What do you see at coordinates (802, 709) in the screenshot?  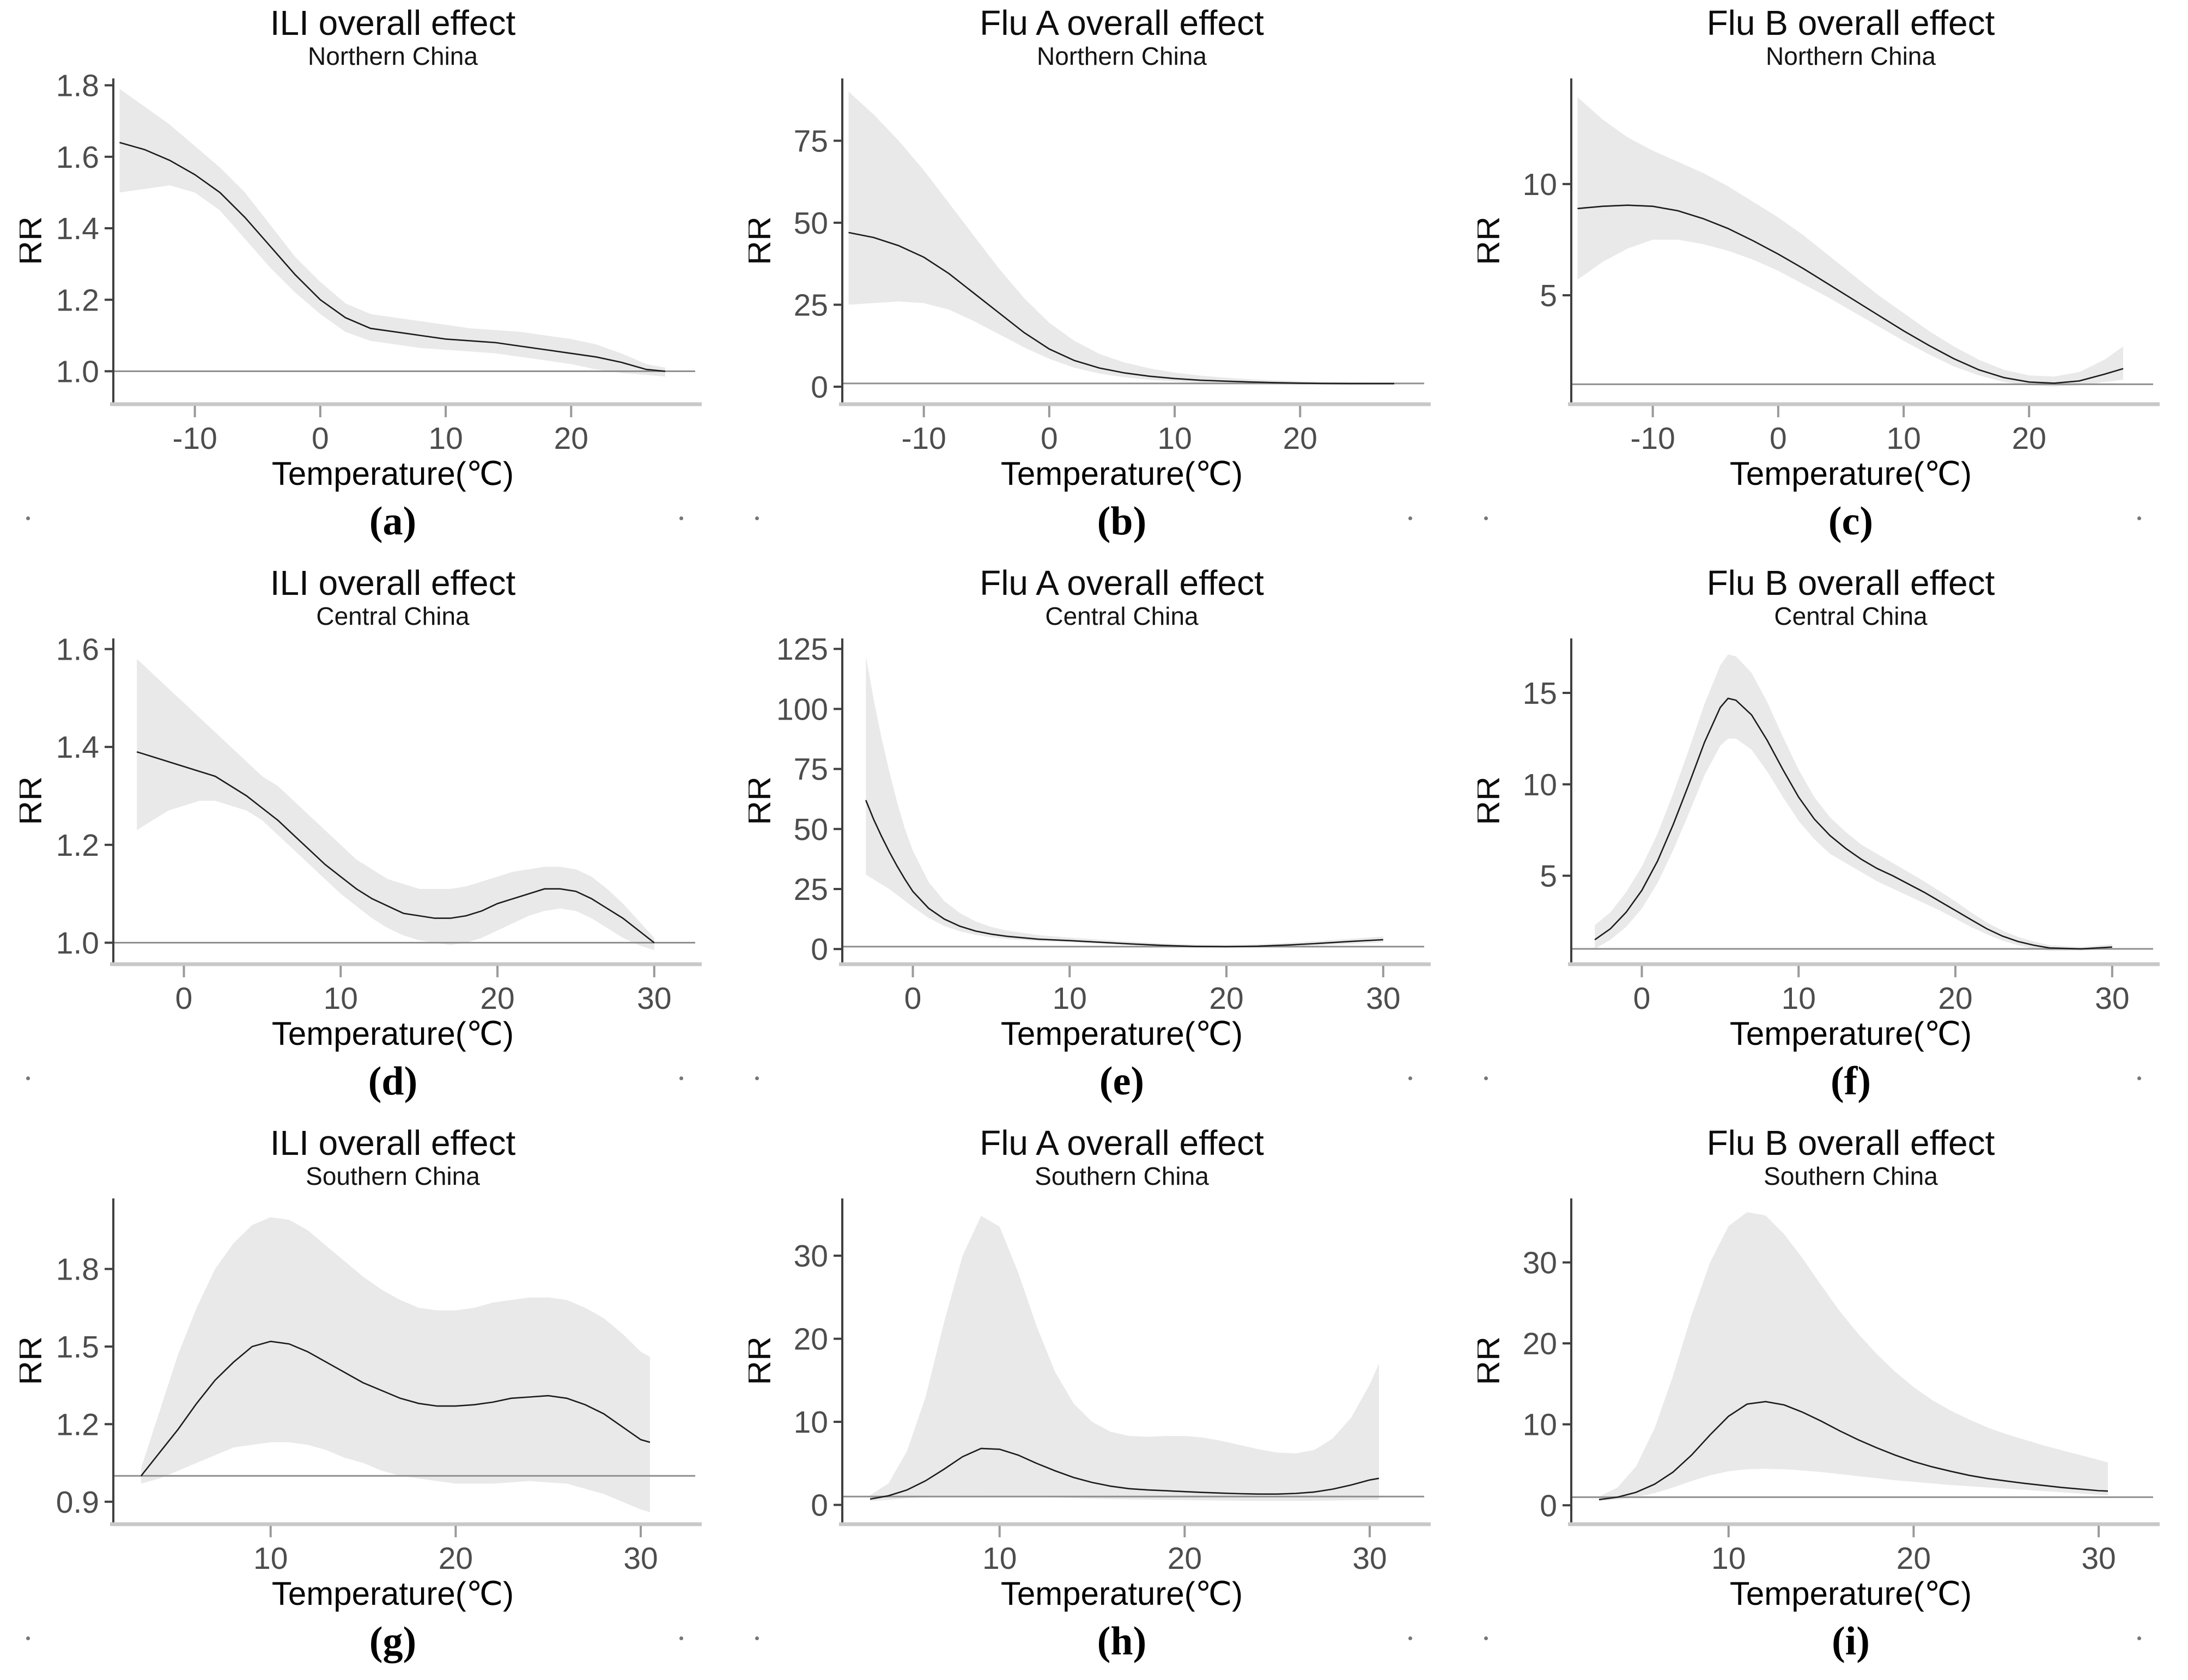 I see `y-tick-label: 100` at bounding box center [802, 709].